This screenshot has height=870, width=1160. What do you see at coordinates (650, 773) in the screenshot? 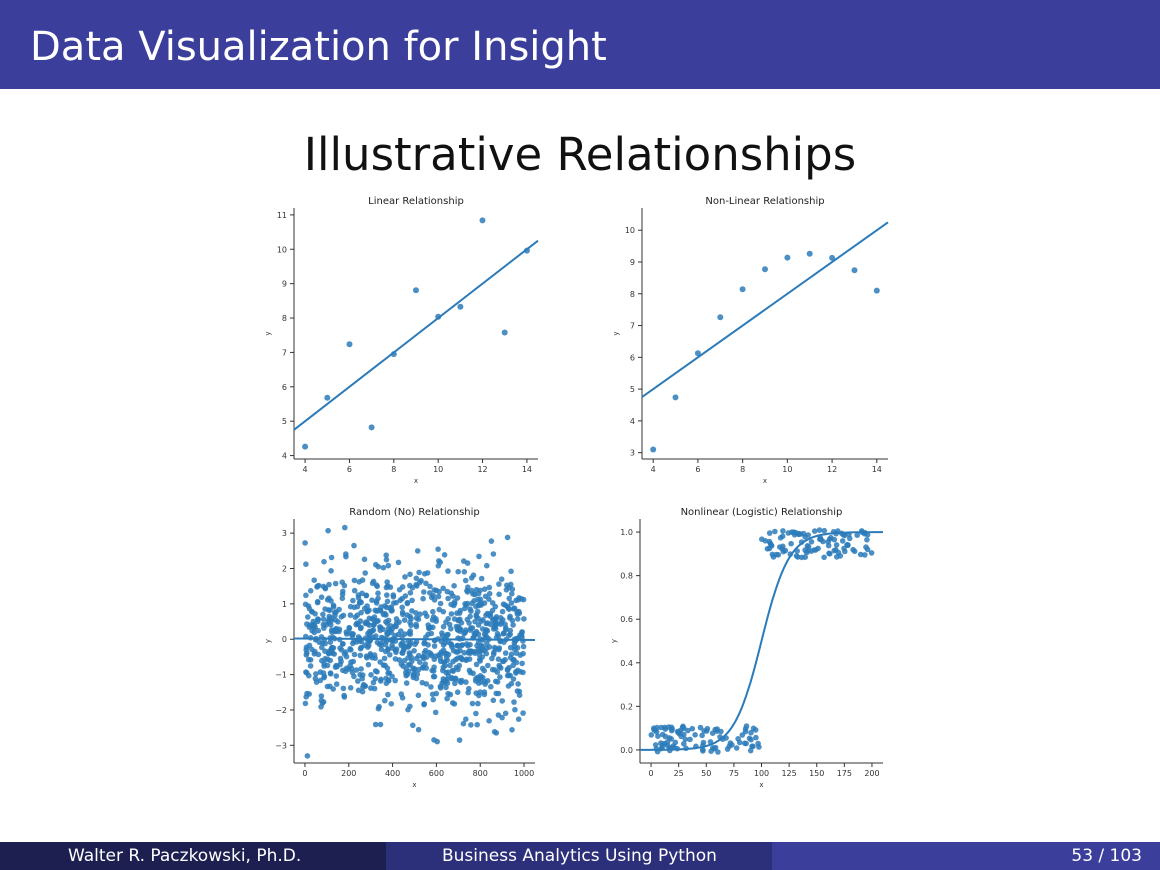
I see `x-tick-label: 0` at bounding box center [650, 773].